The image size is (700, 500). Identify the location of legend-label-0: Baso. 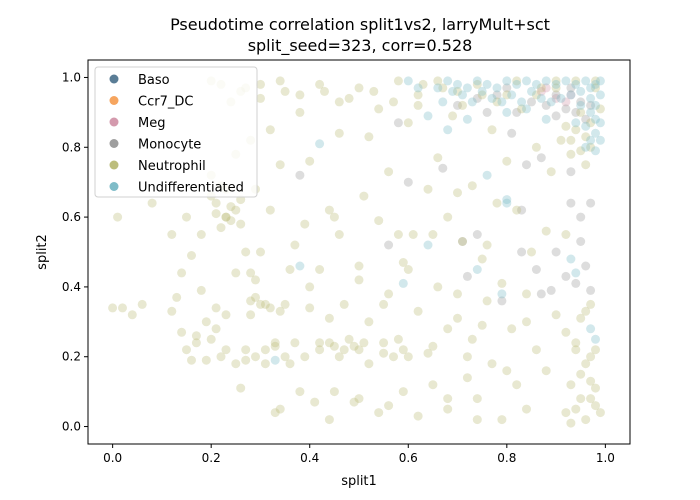
(154, 80).